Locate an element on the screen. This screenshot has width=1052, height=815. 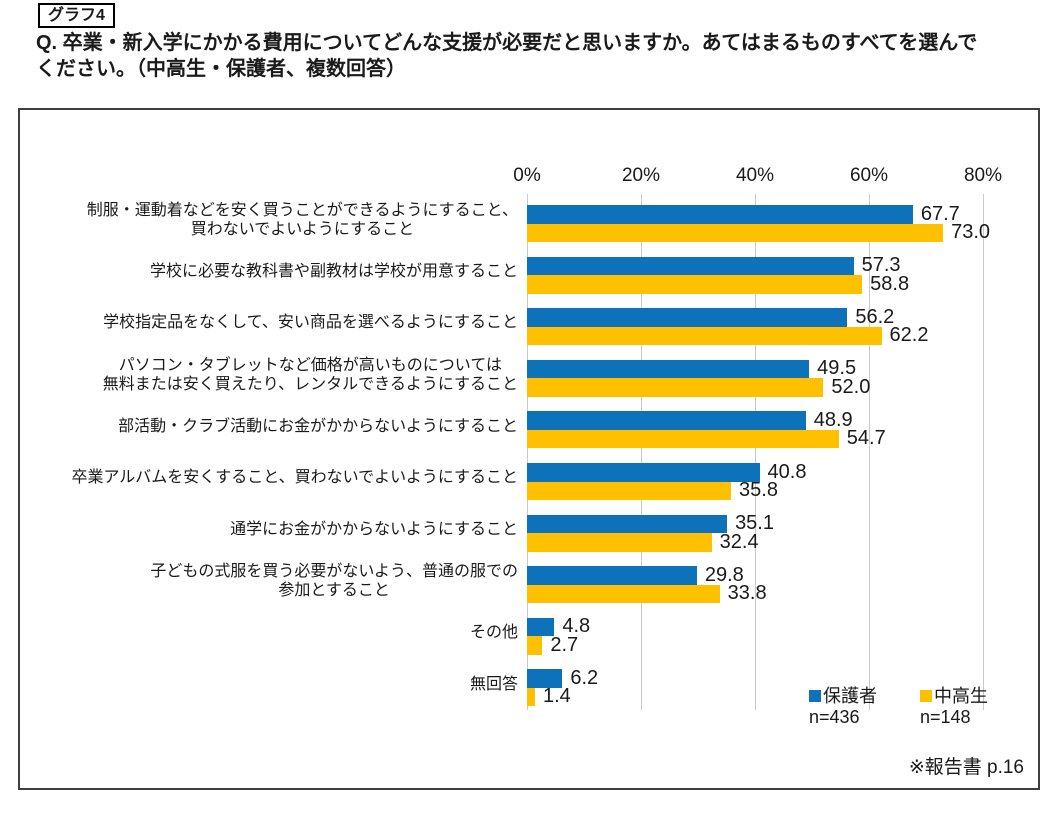
bar-value-label: 40.8 is located at coordinates (787, 471).